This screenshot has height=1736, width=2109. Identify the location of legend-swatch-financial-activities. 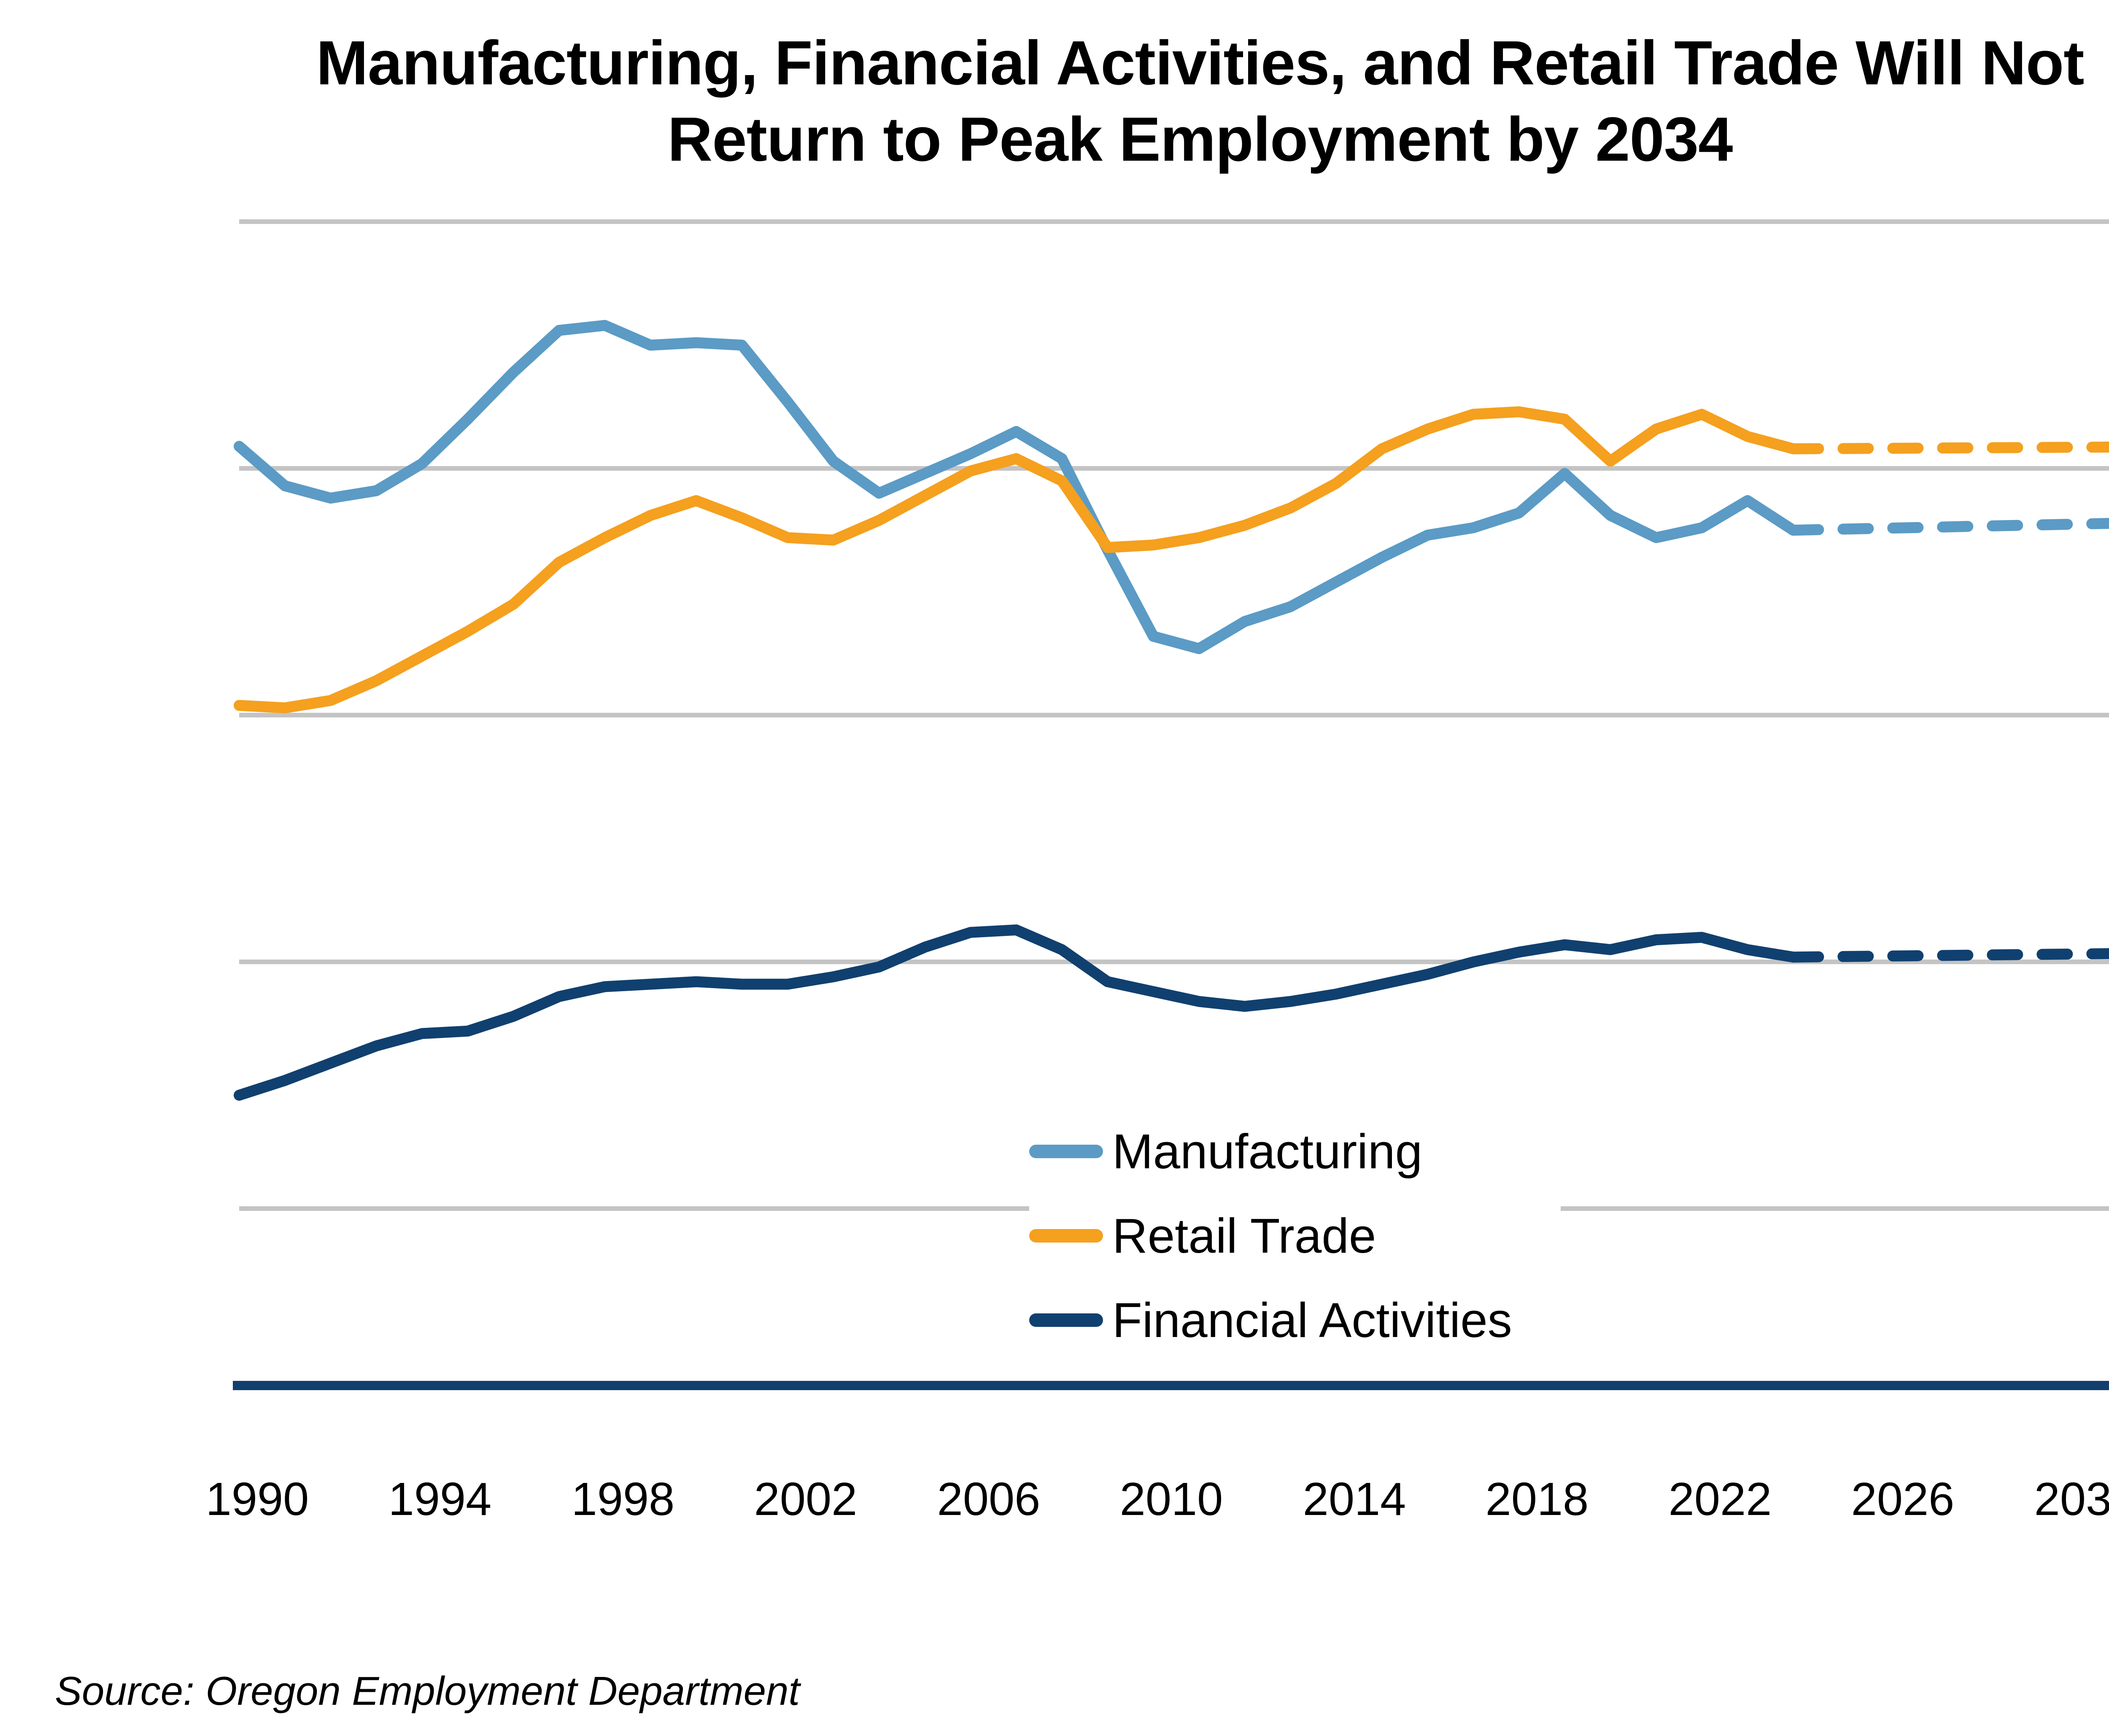
(1066, 1320).